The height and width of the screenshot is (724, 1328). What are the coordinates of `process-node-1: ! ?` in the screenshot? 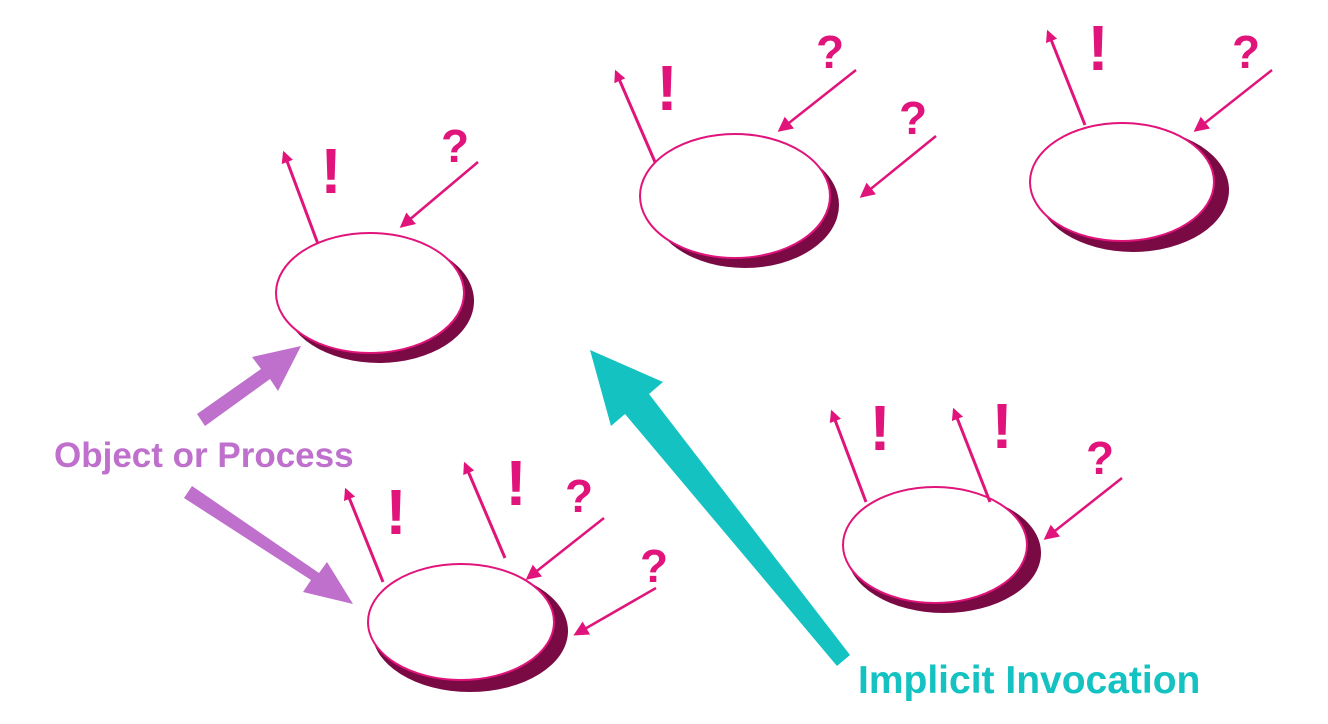 It's located at (377, 241).